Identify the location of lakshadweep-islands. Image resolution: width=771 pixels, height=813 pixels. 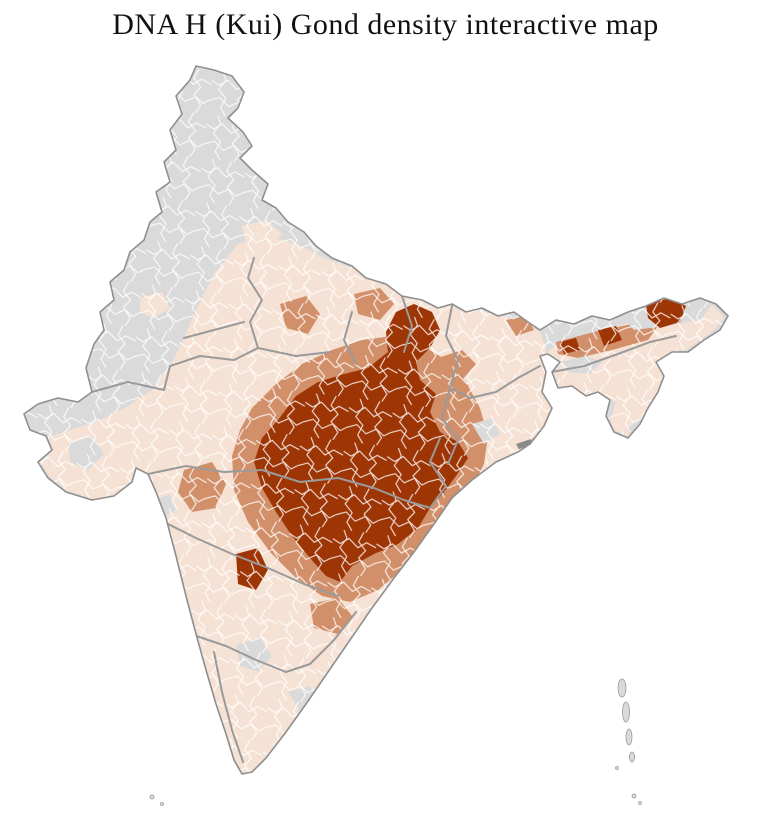
(156, 800).